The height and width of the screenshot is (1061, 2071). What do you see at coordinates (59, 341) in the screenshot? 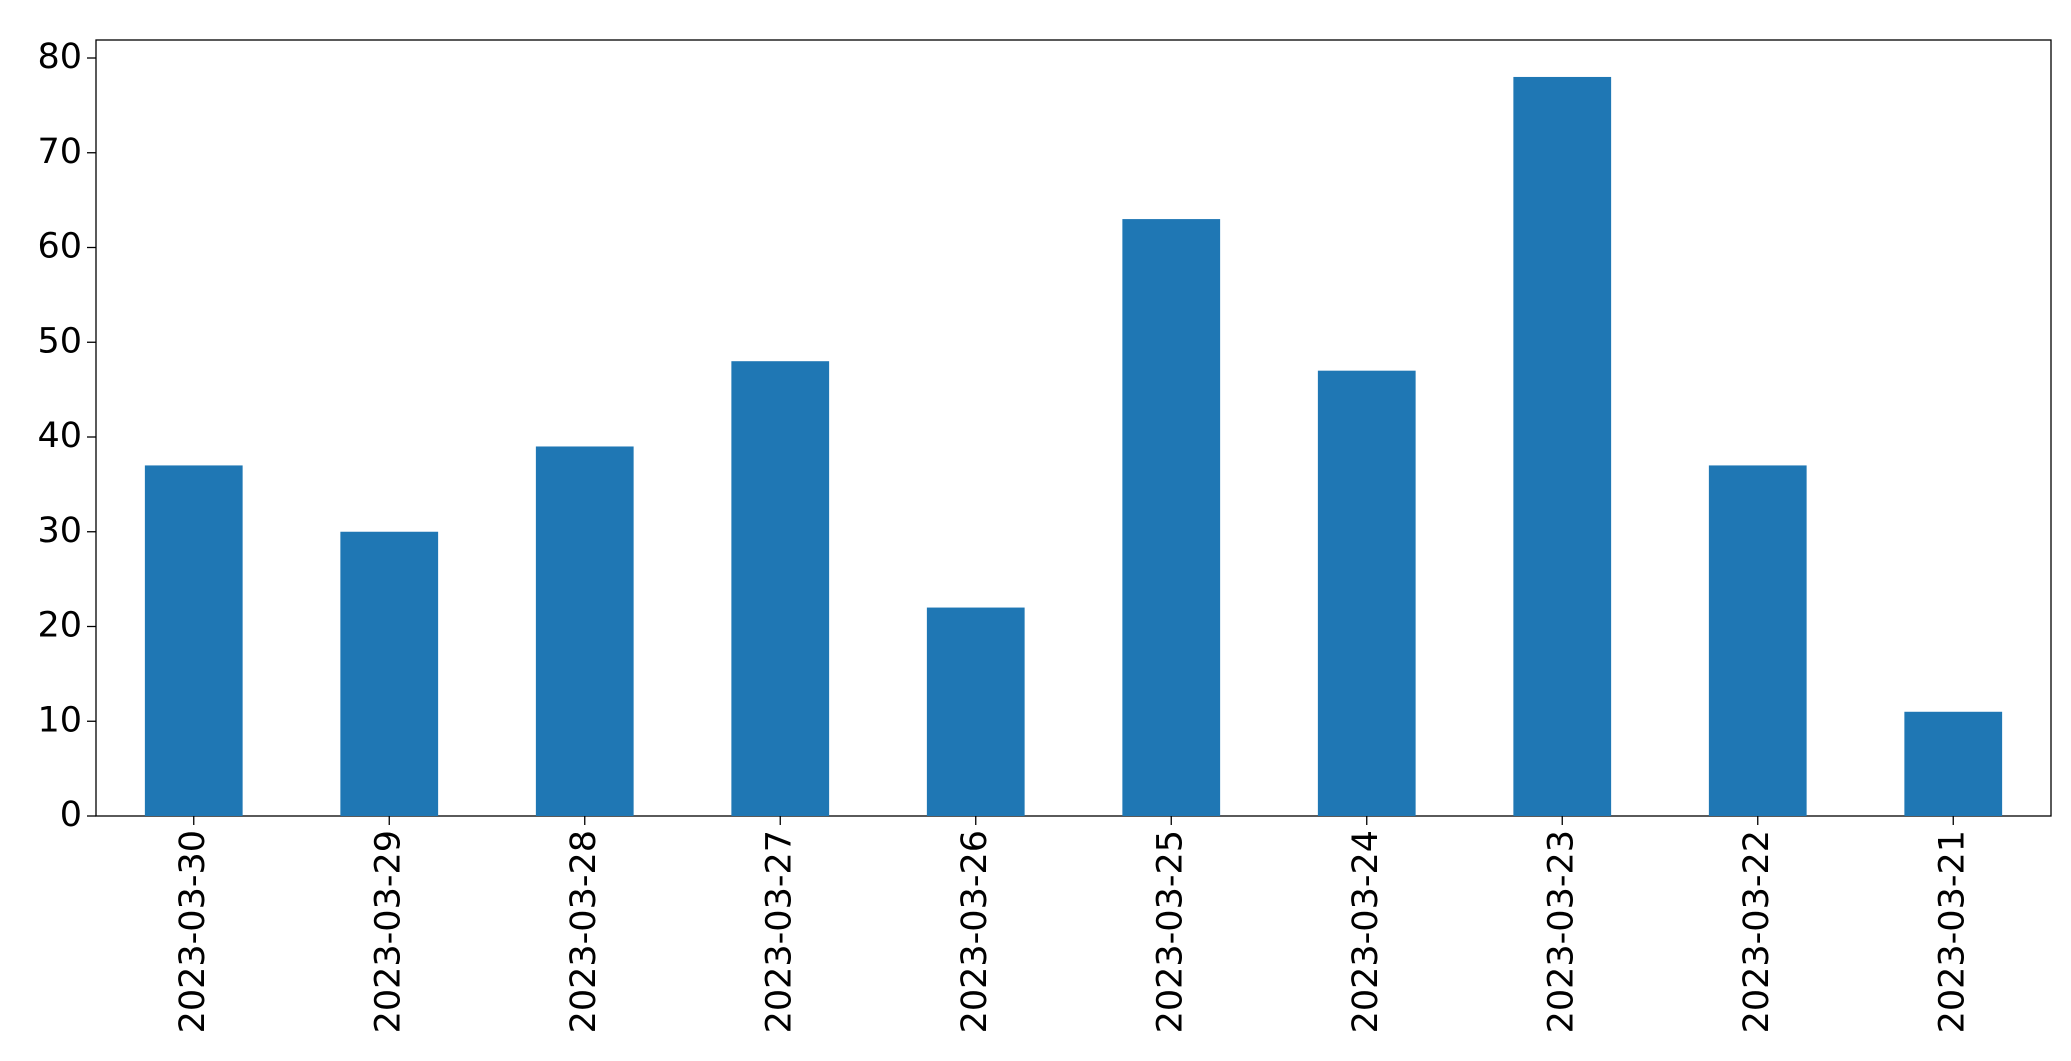
I see `y-tick-label: 50` at bounding box center [59, 341].